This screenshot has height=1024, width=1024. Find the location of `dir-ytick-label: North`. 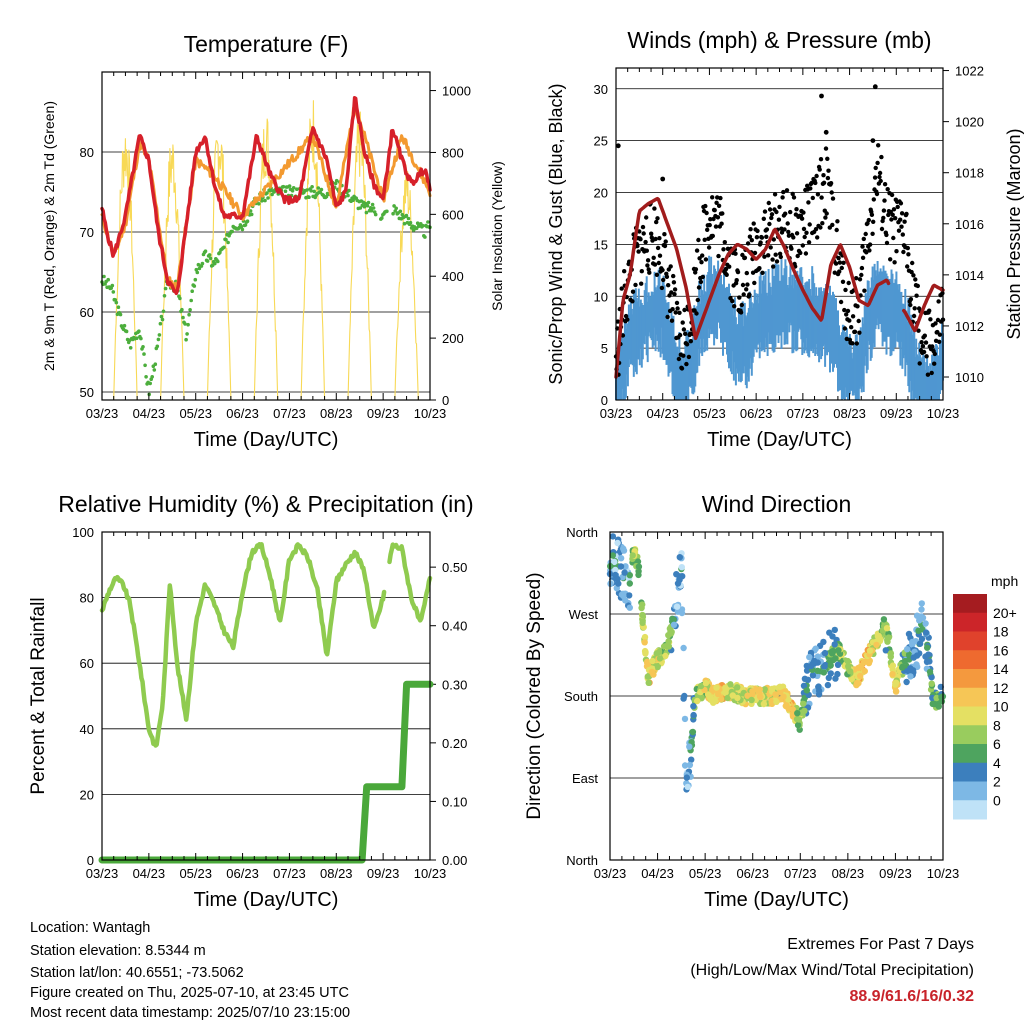

dir-ytick-label: North is located at coordinates (582, 532).